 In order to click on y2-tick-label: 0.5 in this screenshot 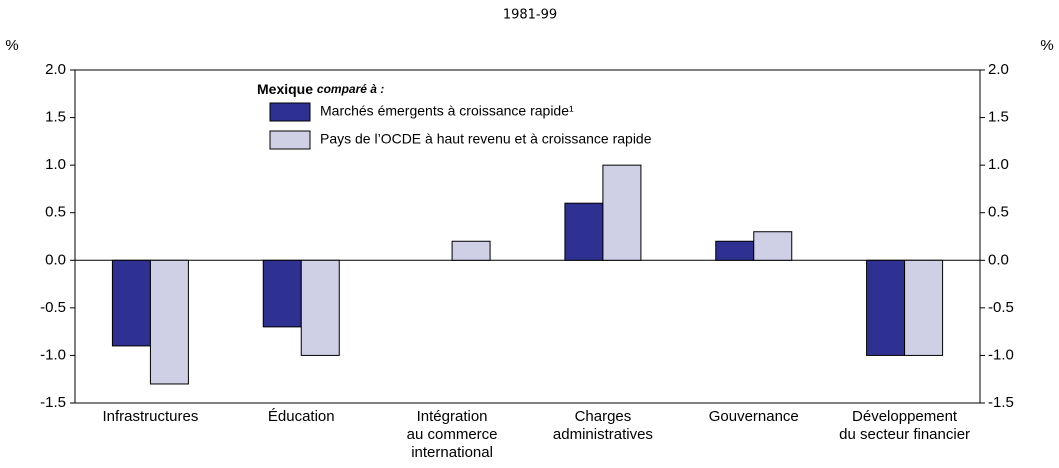, I will do `click(998, 212)`.